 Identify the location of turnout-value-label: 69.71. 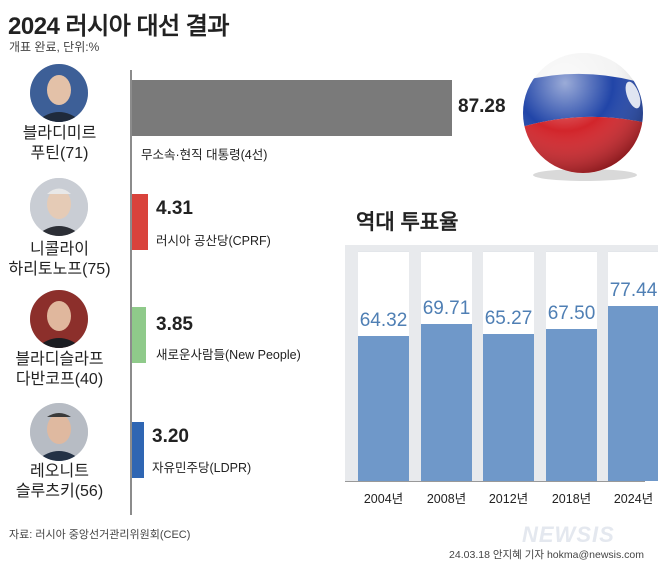
(446, 308).